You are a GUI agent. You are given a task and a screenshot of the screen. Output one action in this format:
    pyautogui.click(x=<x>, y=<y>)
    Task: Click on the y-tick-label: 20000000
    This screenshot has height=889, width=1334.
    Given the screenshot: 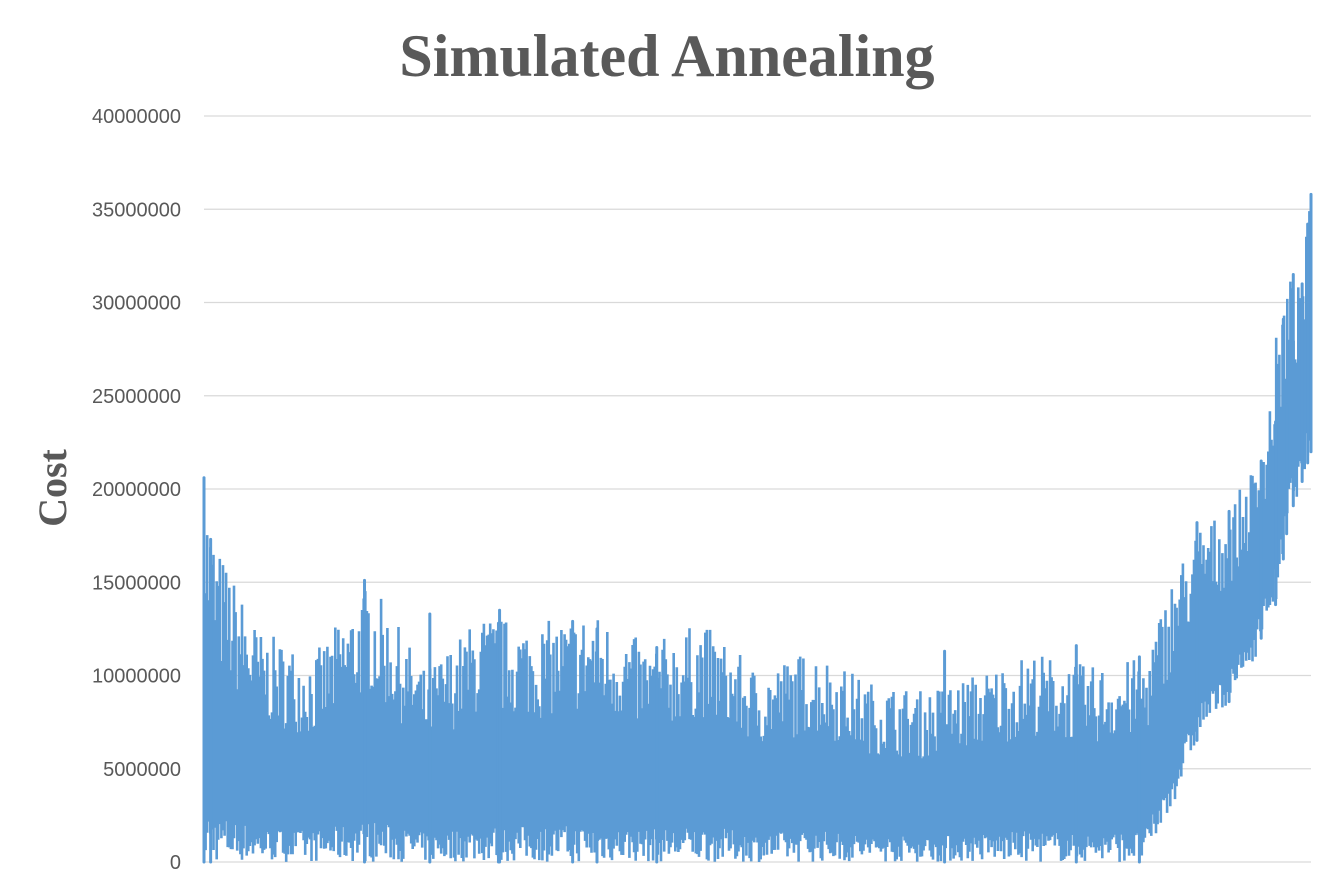 What is the action you would take?
    pyautogui.click(x=136, y=490)
    